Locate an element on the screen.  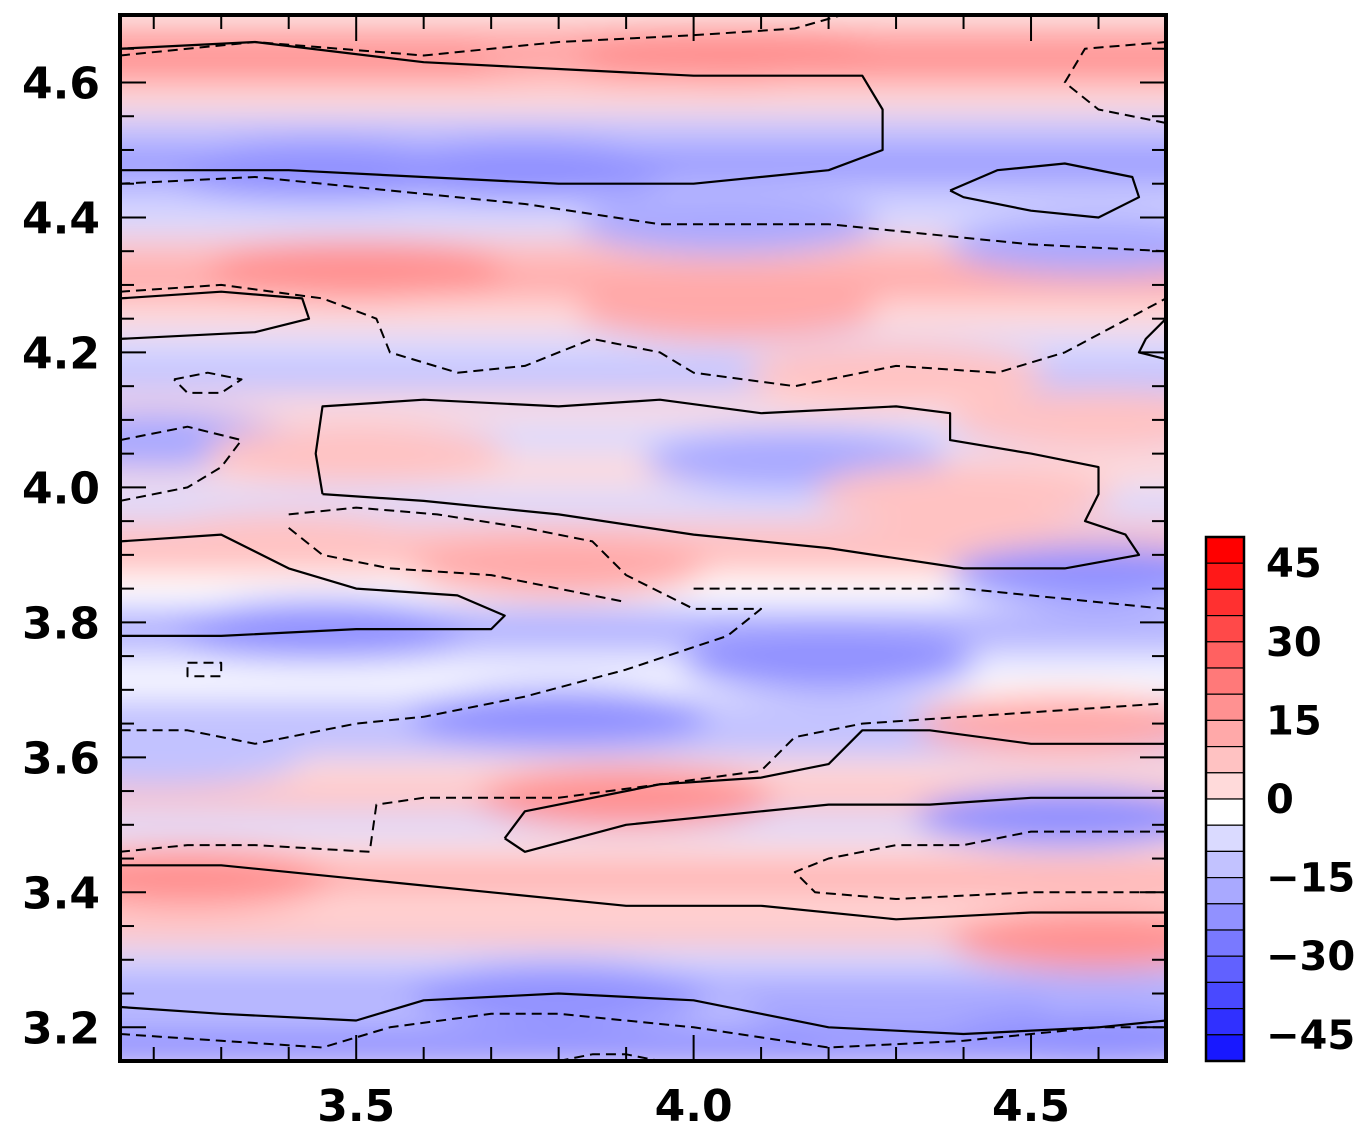
colorbar-label: 0 is located at coordinates (1280, 800).